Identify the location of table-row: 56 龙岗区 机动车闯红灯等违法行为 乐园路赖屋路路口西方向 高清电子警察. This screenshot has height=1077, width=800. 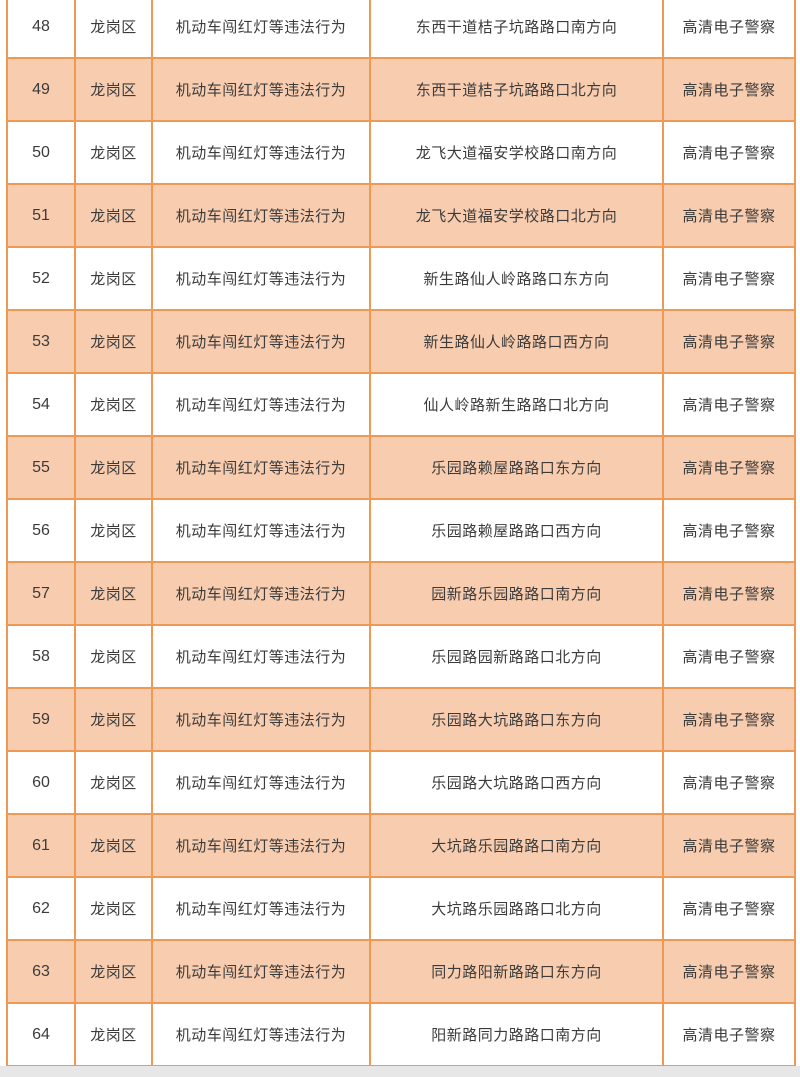
(401, 530).